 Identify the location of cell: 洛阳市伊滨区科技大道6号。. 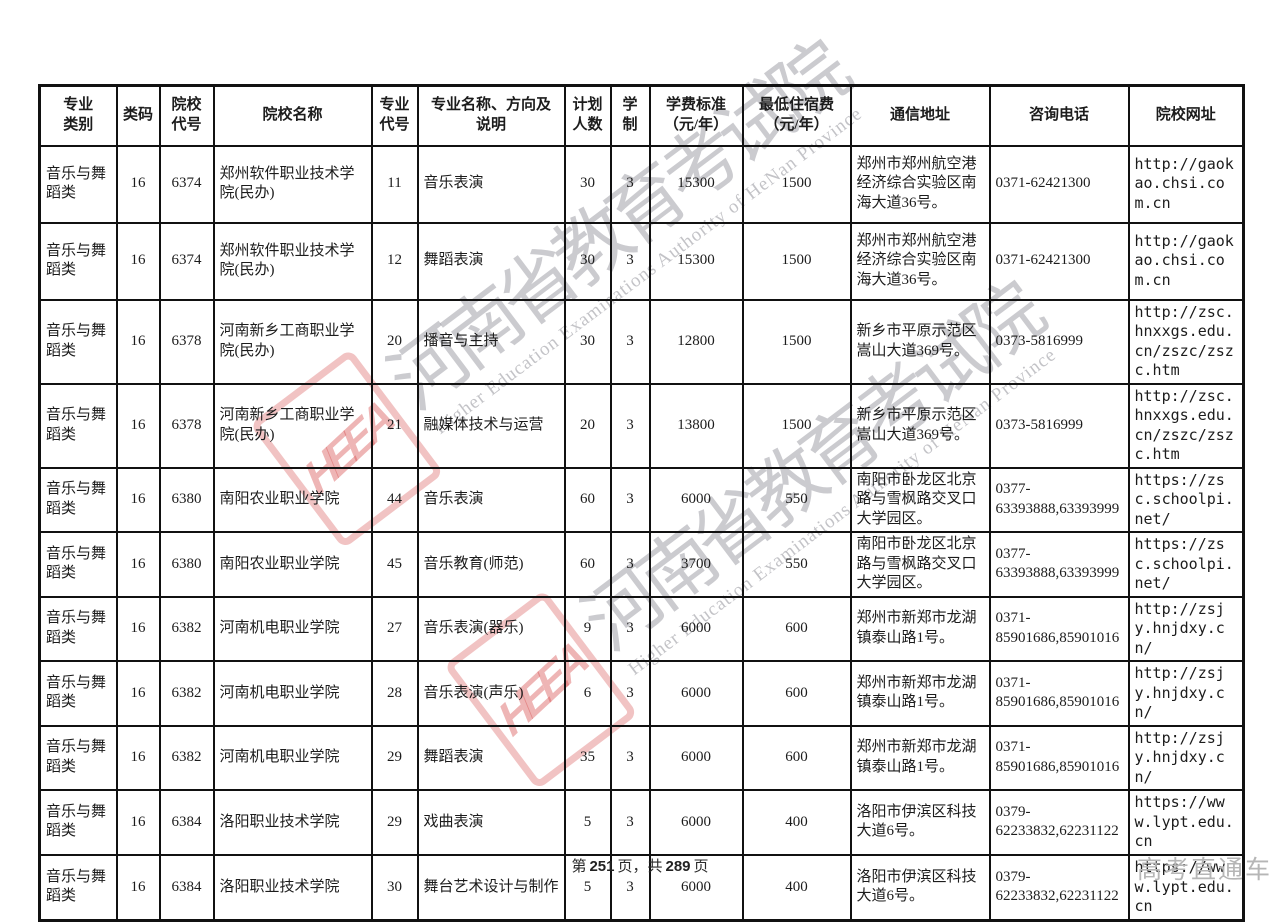
(920, 822).